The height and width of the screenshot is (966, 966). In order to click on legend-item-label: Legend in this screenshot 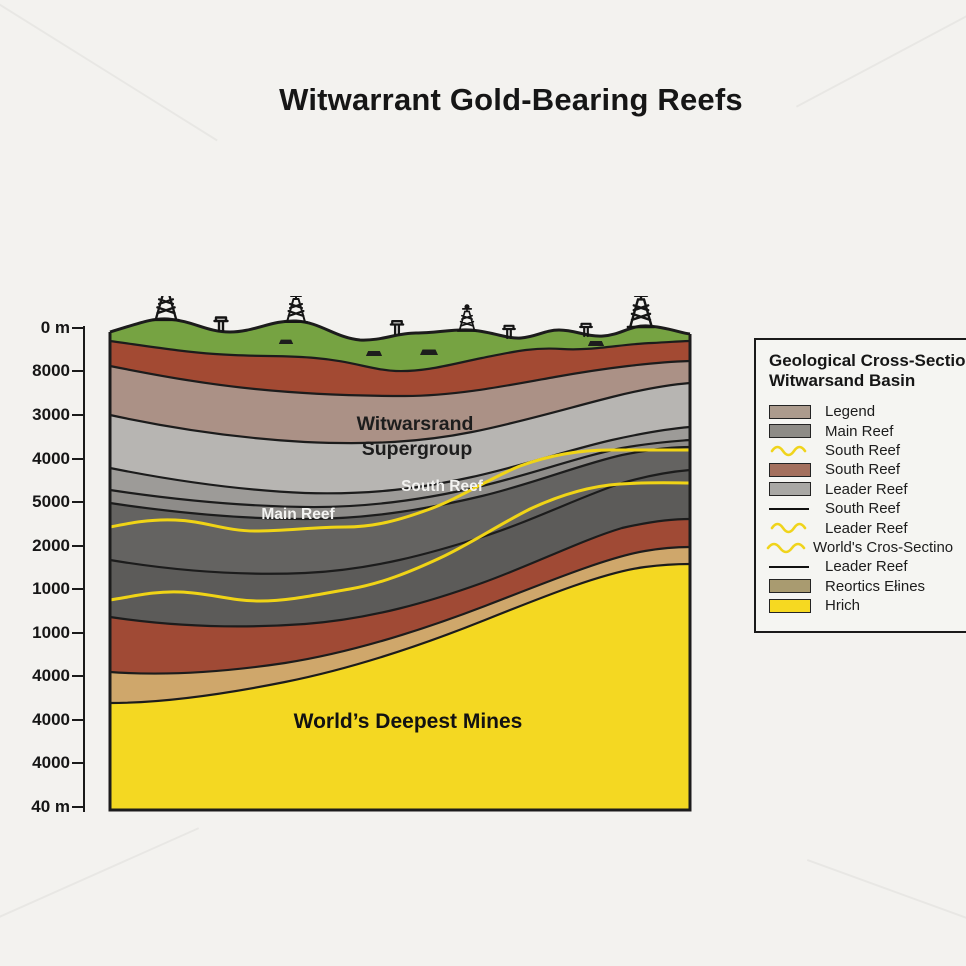, I will do `click(850, 412)`.